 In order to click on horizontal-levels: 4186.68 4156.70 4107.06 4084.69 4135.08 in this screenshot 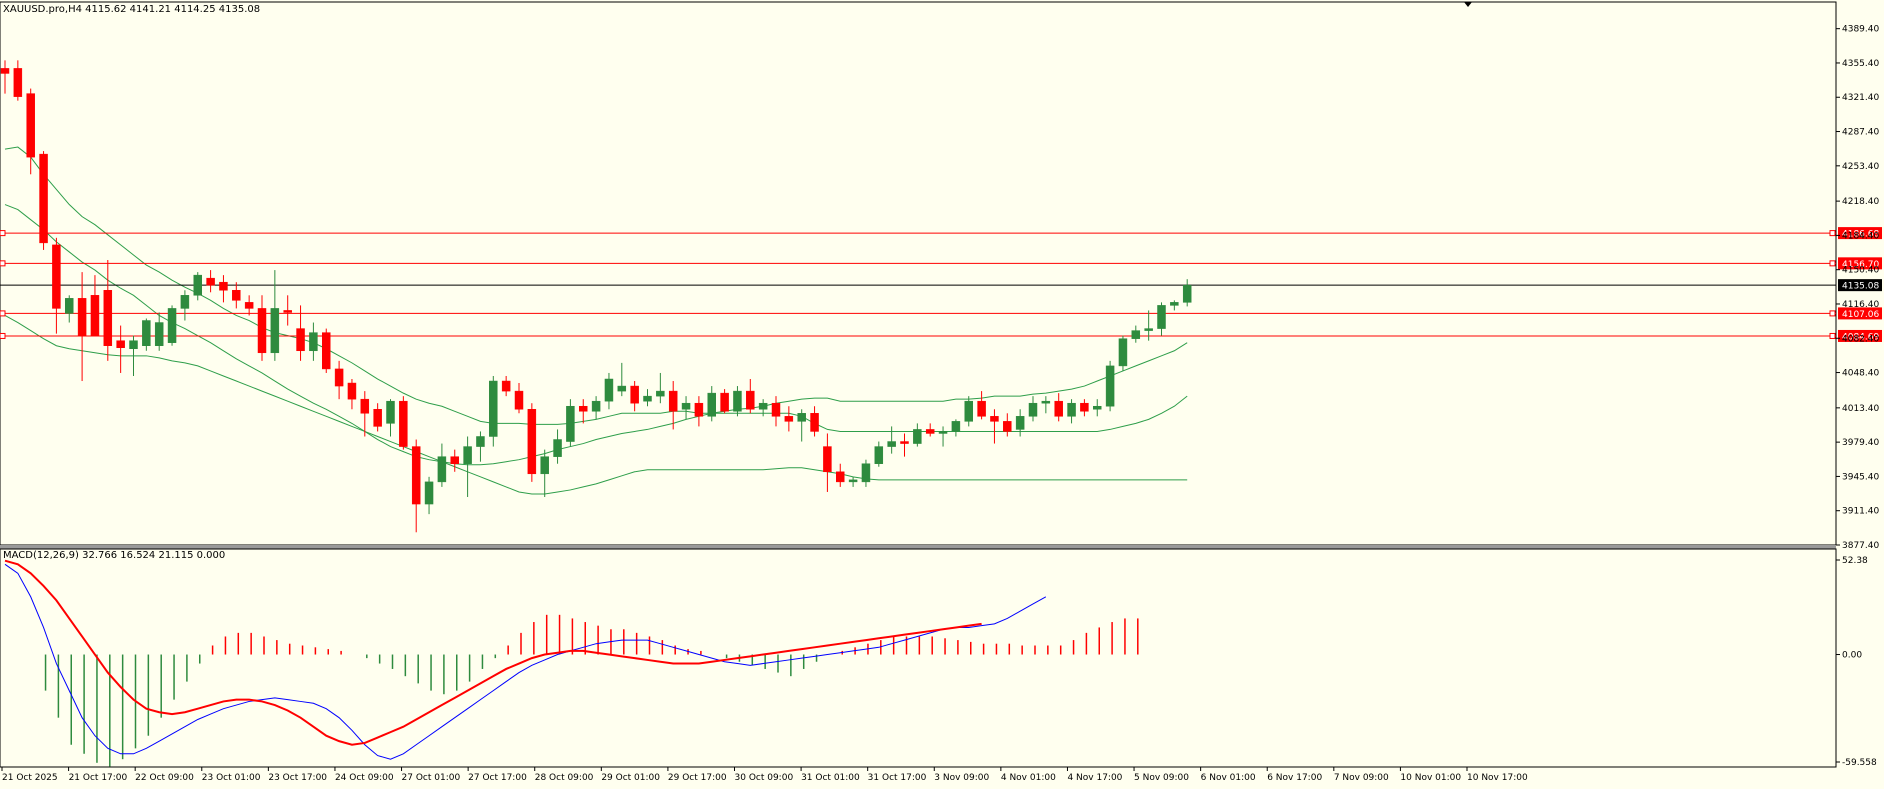, I will do `click(941, 284)`.